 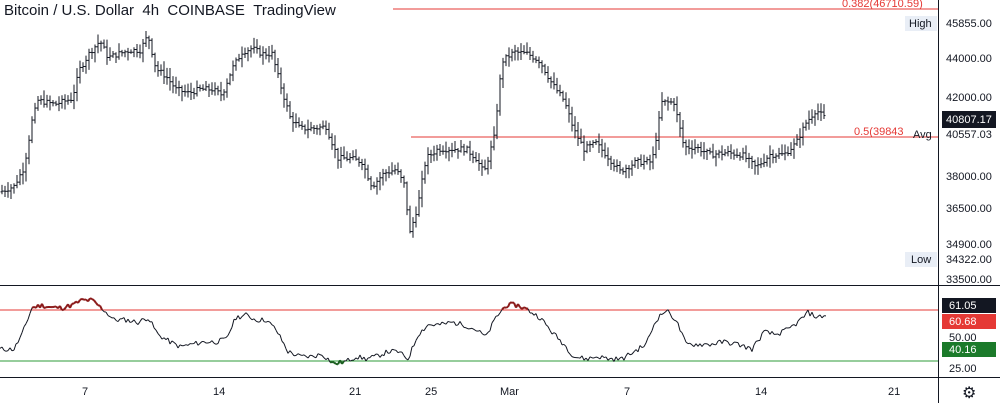 What do you see at coordinates (969, 135) in the screenshot?
I see `avg-value: 40557.03` at bounding box center [969, 135].